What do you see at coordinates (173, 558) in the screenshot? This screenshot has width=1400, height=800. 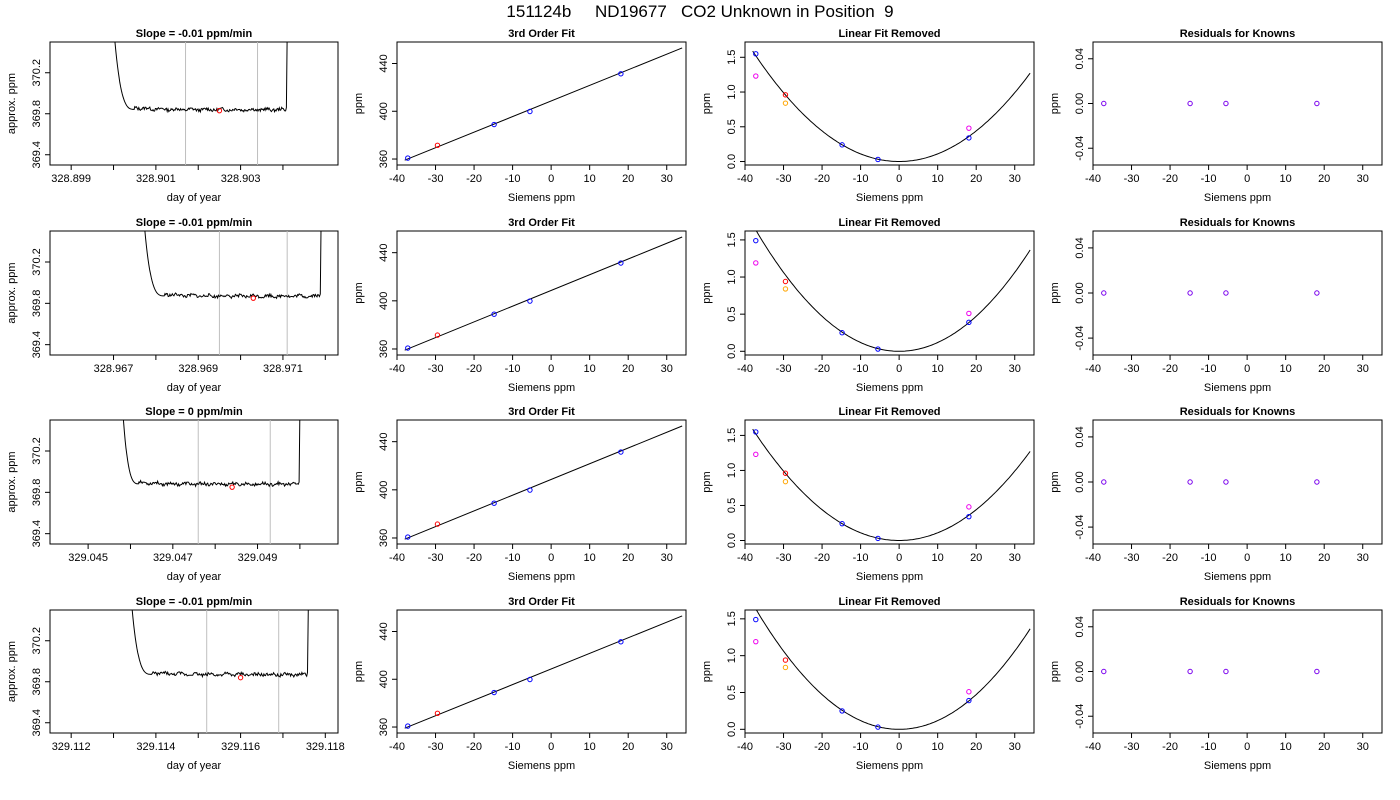 I see `x-tick-label: 329.047` at bounding box center [173, 558].